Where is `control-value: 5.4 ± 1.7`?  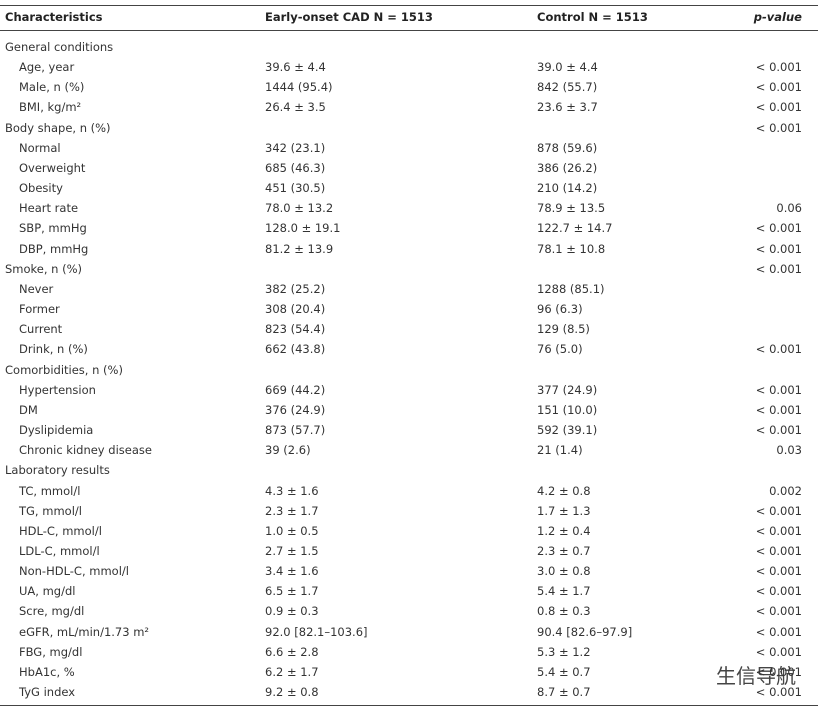 control-value: 5.4 ± 1.7 is located at coordinates (564, 591).